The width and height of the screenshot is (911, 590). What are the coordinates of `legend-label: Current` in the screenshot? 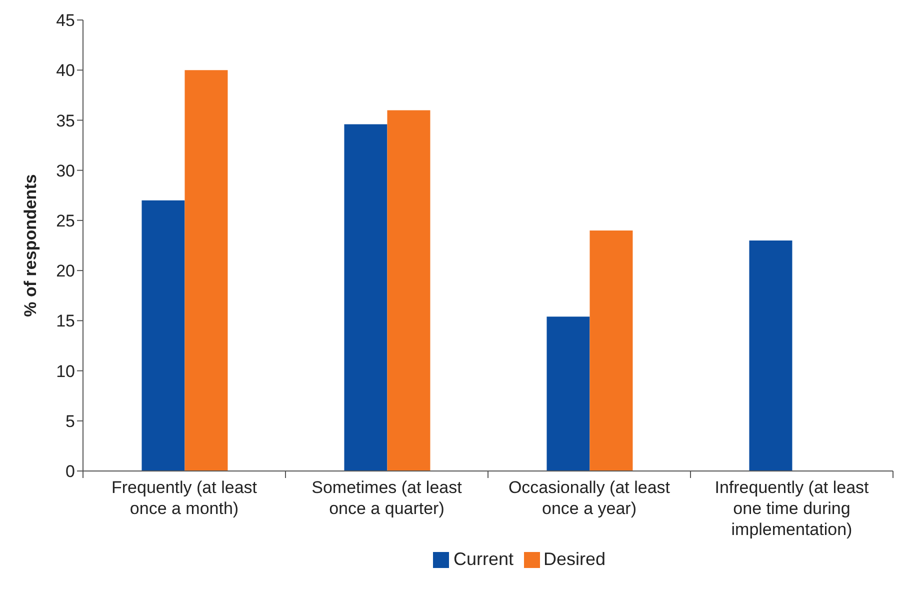 It's located at (483, 559).